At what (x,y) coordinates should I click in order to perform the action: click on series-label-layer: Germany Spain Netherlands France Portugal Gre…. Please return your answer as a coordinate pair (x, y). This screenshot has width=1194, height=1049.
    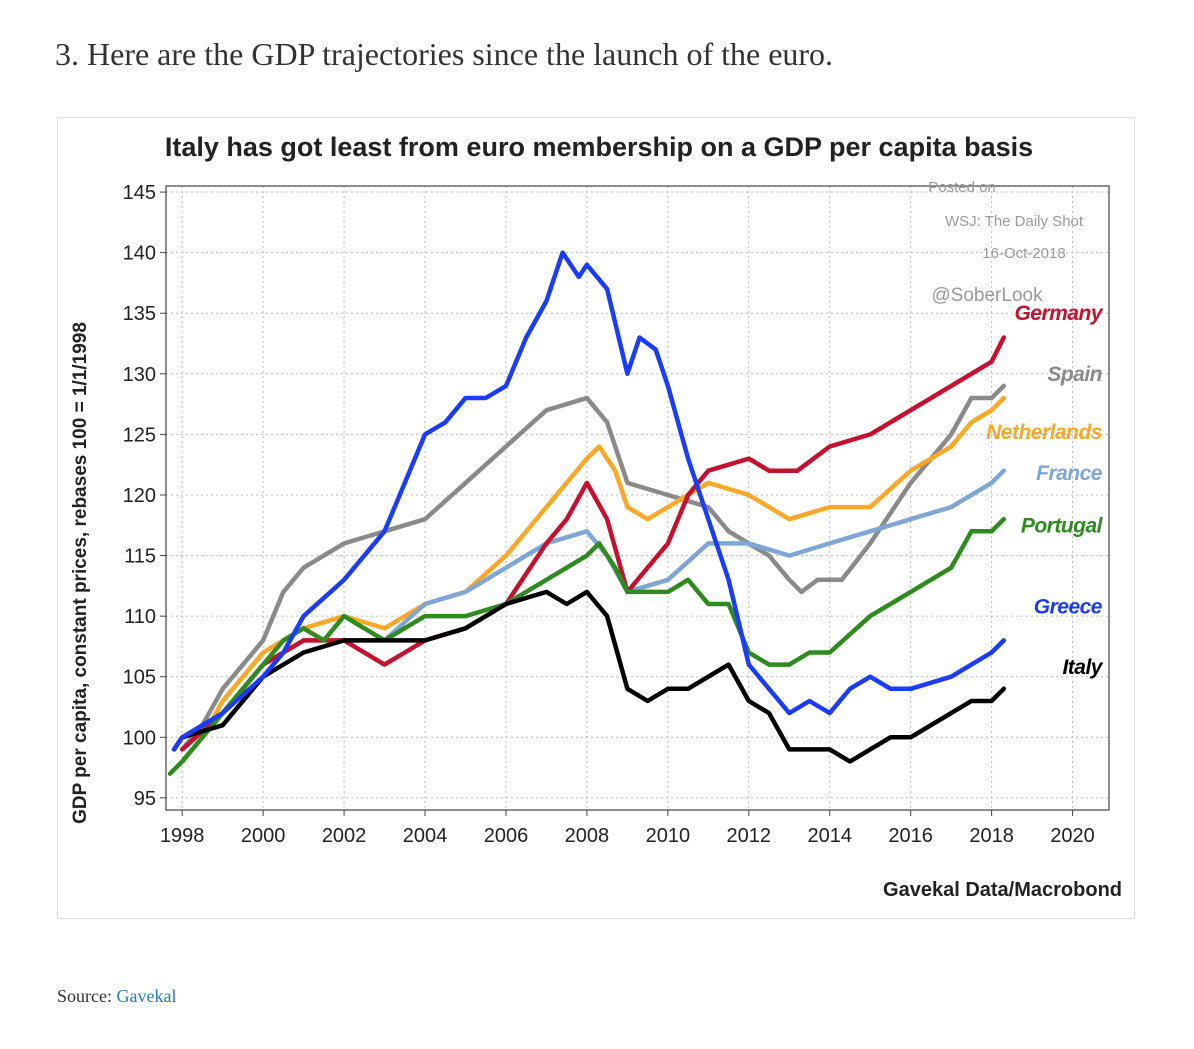
    Looking at the image, I should click on (1045, 490).